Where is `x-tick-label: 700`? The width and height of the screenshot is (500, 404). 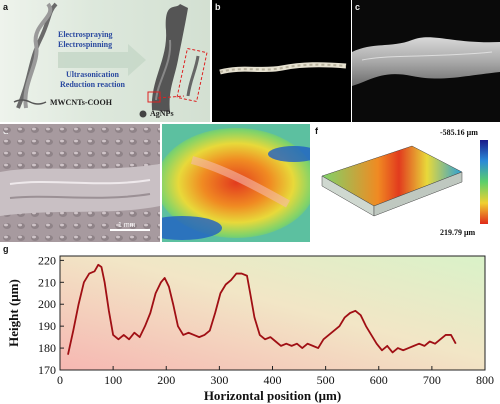 x-tick-label: 700 is located at coordinates (432, 380).